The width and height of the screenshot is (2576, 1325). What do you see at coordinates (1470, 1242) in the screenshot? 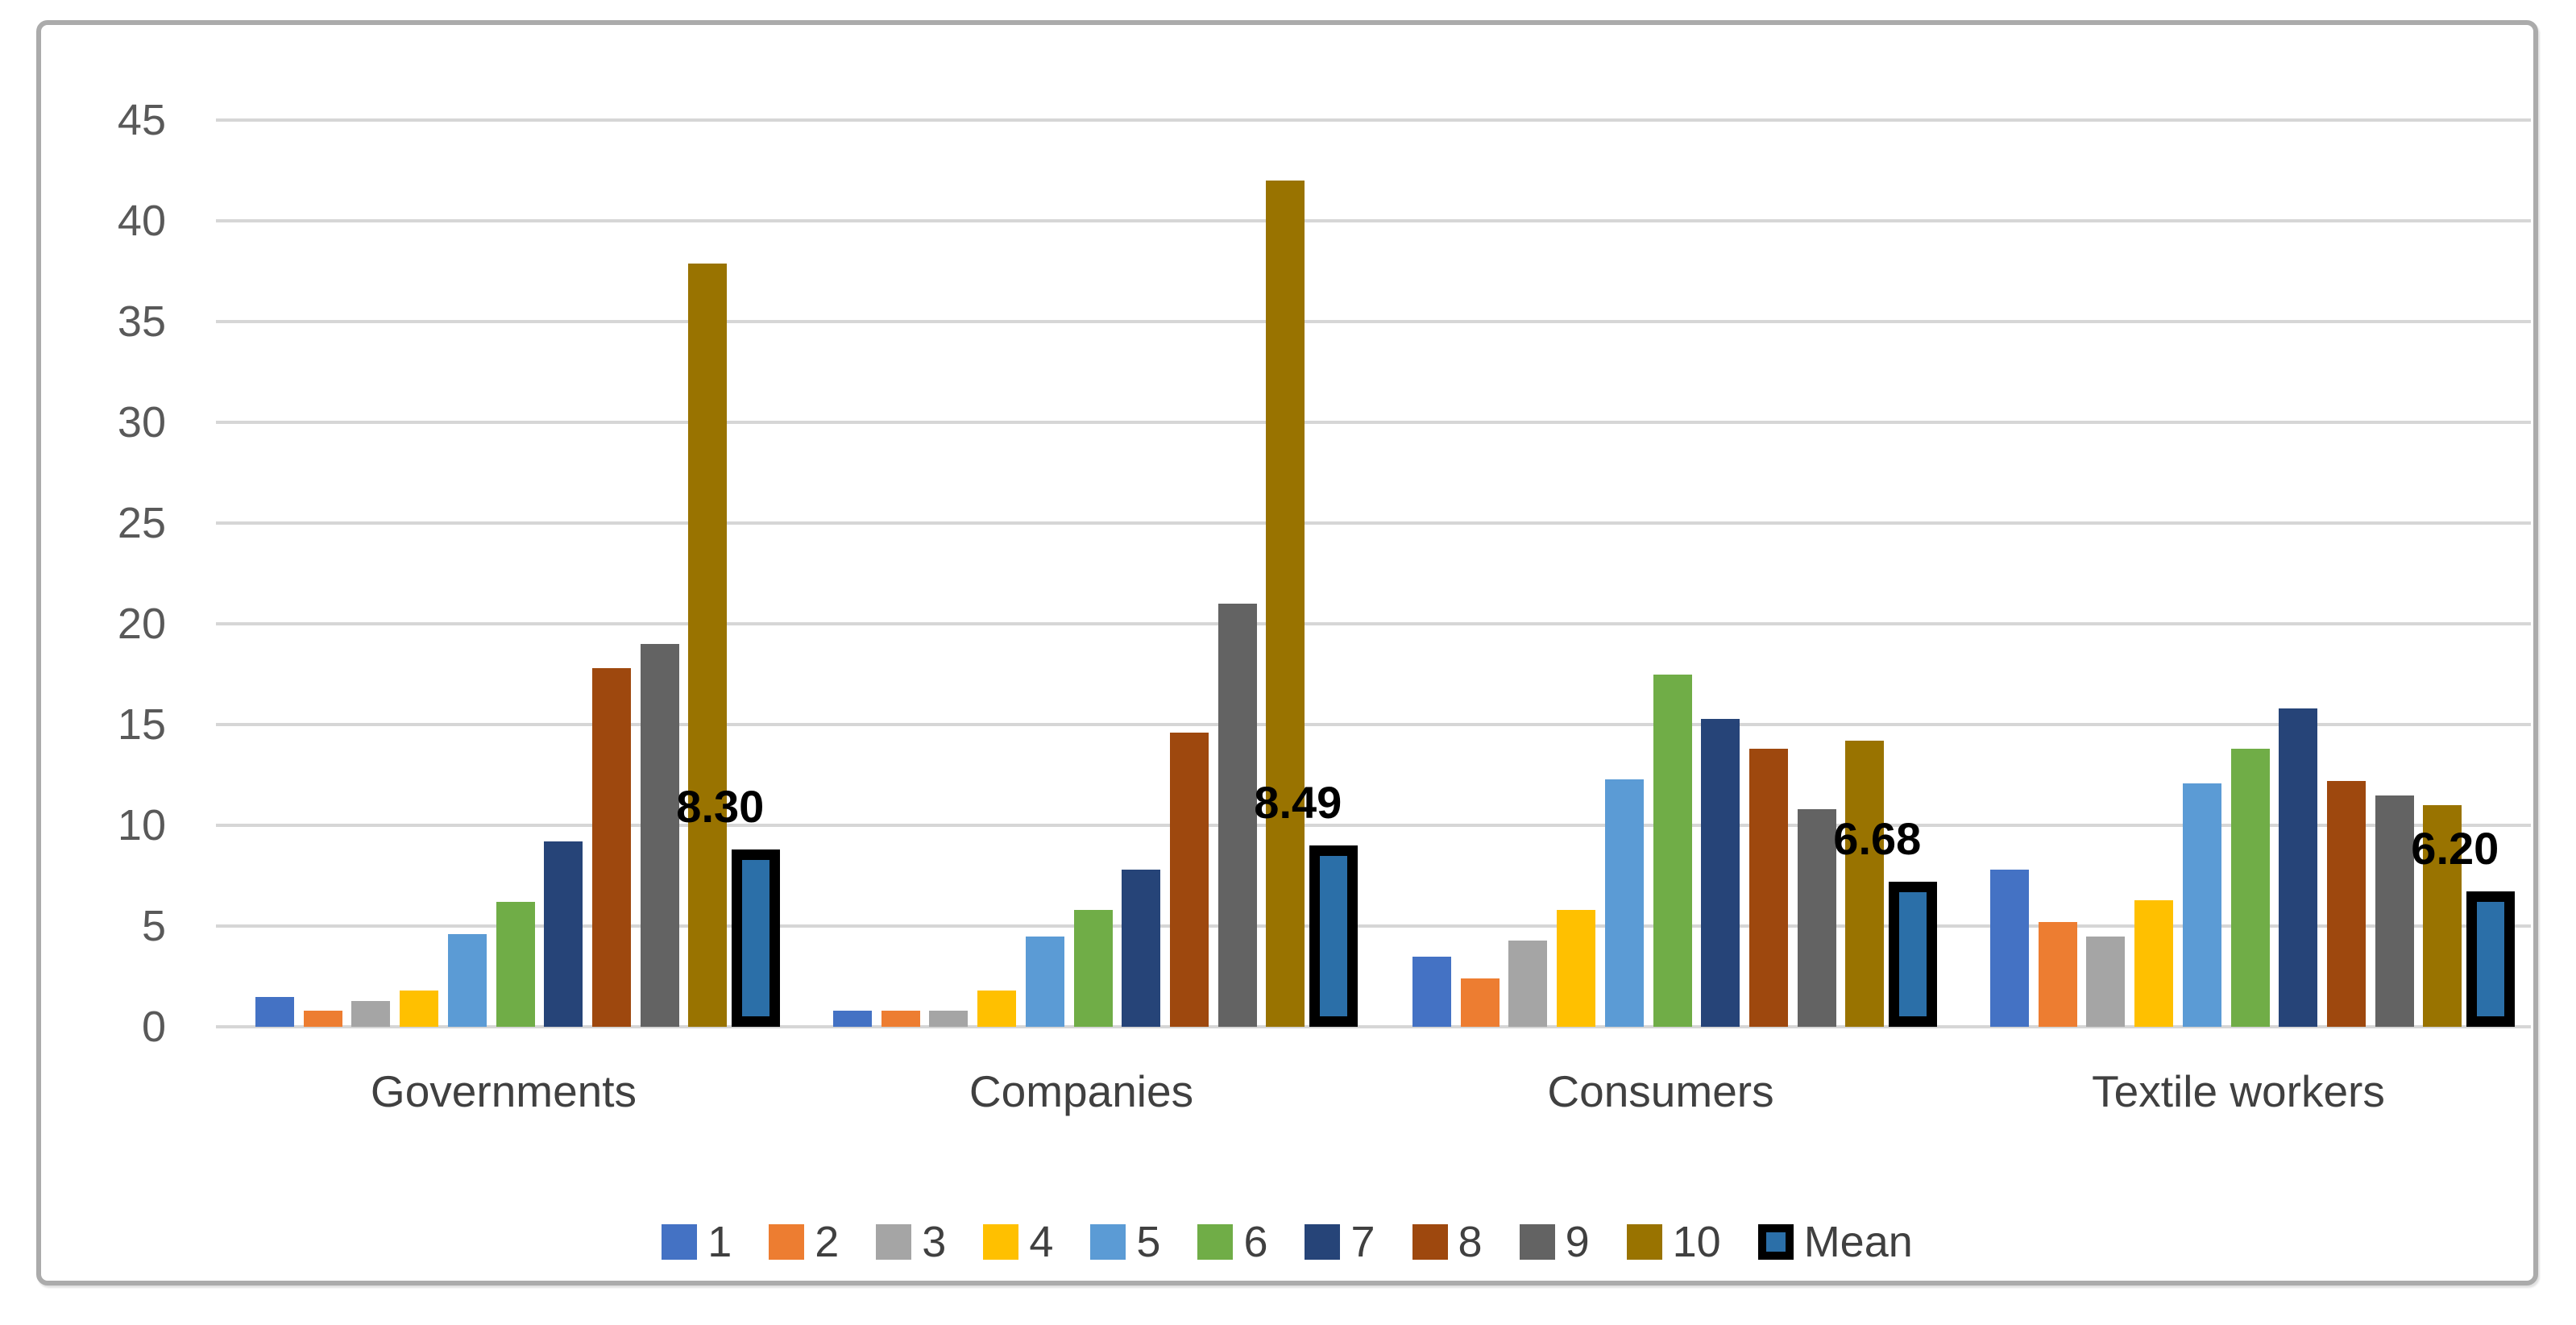
I see `legend-label-8: 8` at bounding box center [1470, 1242].